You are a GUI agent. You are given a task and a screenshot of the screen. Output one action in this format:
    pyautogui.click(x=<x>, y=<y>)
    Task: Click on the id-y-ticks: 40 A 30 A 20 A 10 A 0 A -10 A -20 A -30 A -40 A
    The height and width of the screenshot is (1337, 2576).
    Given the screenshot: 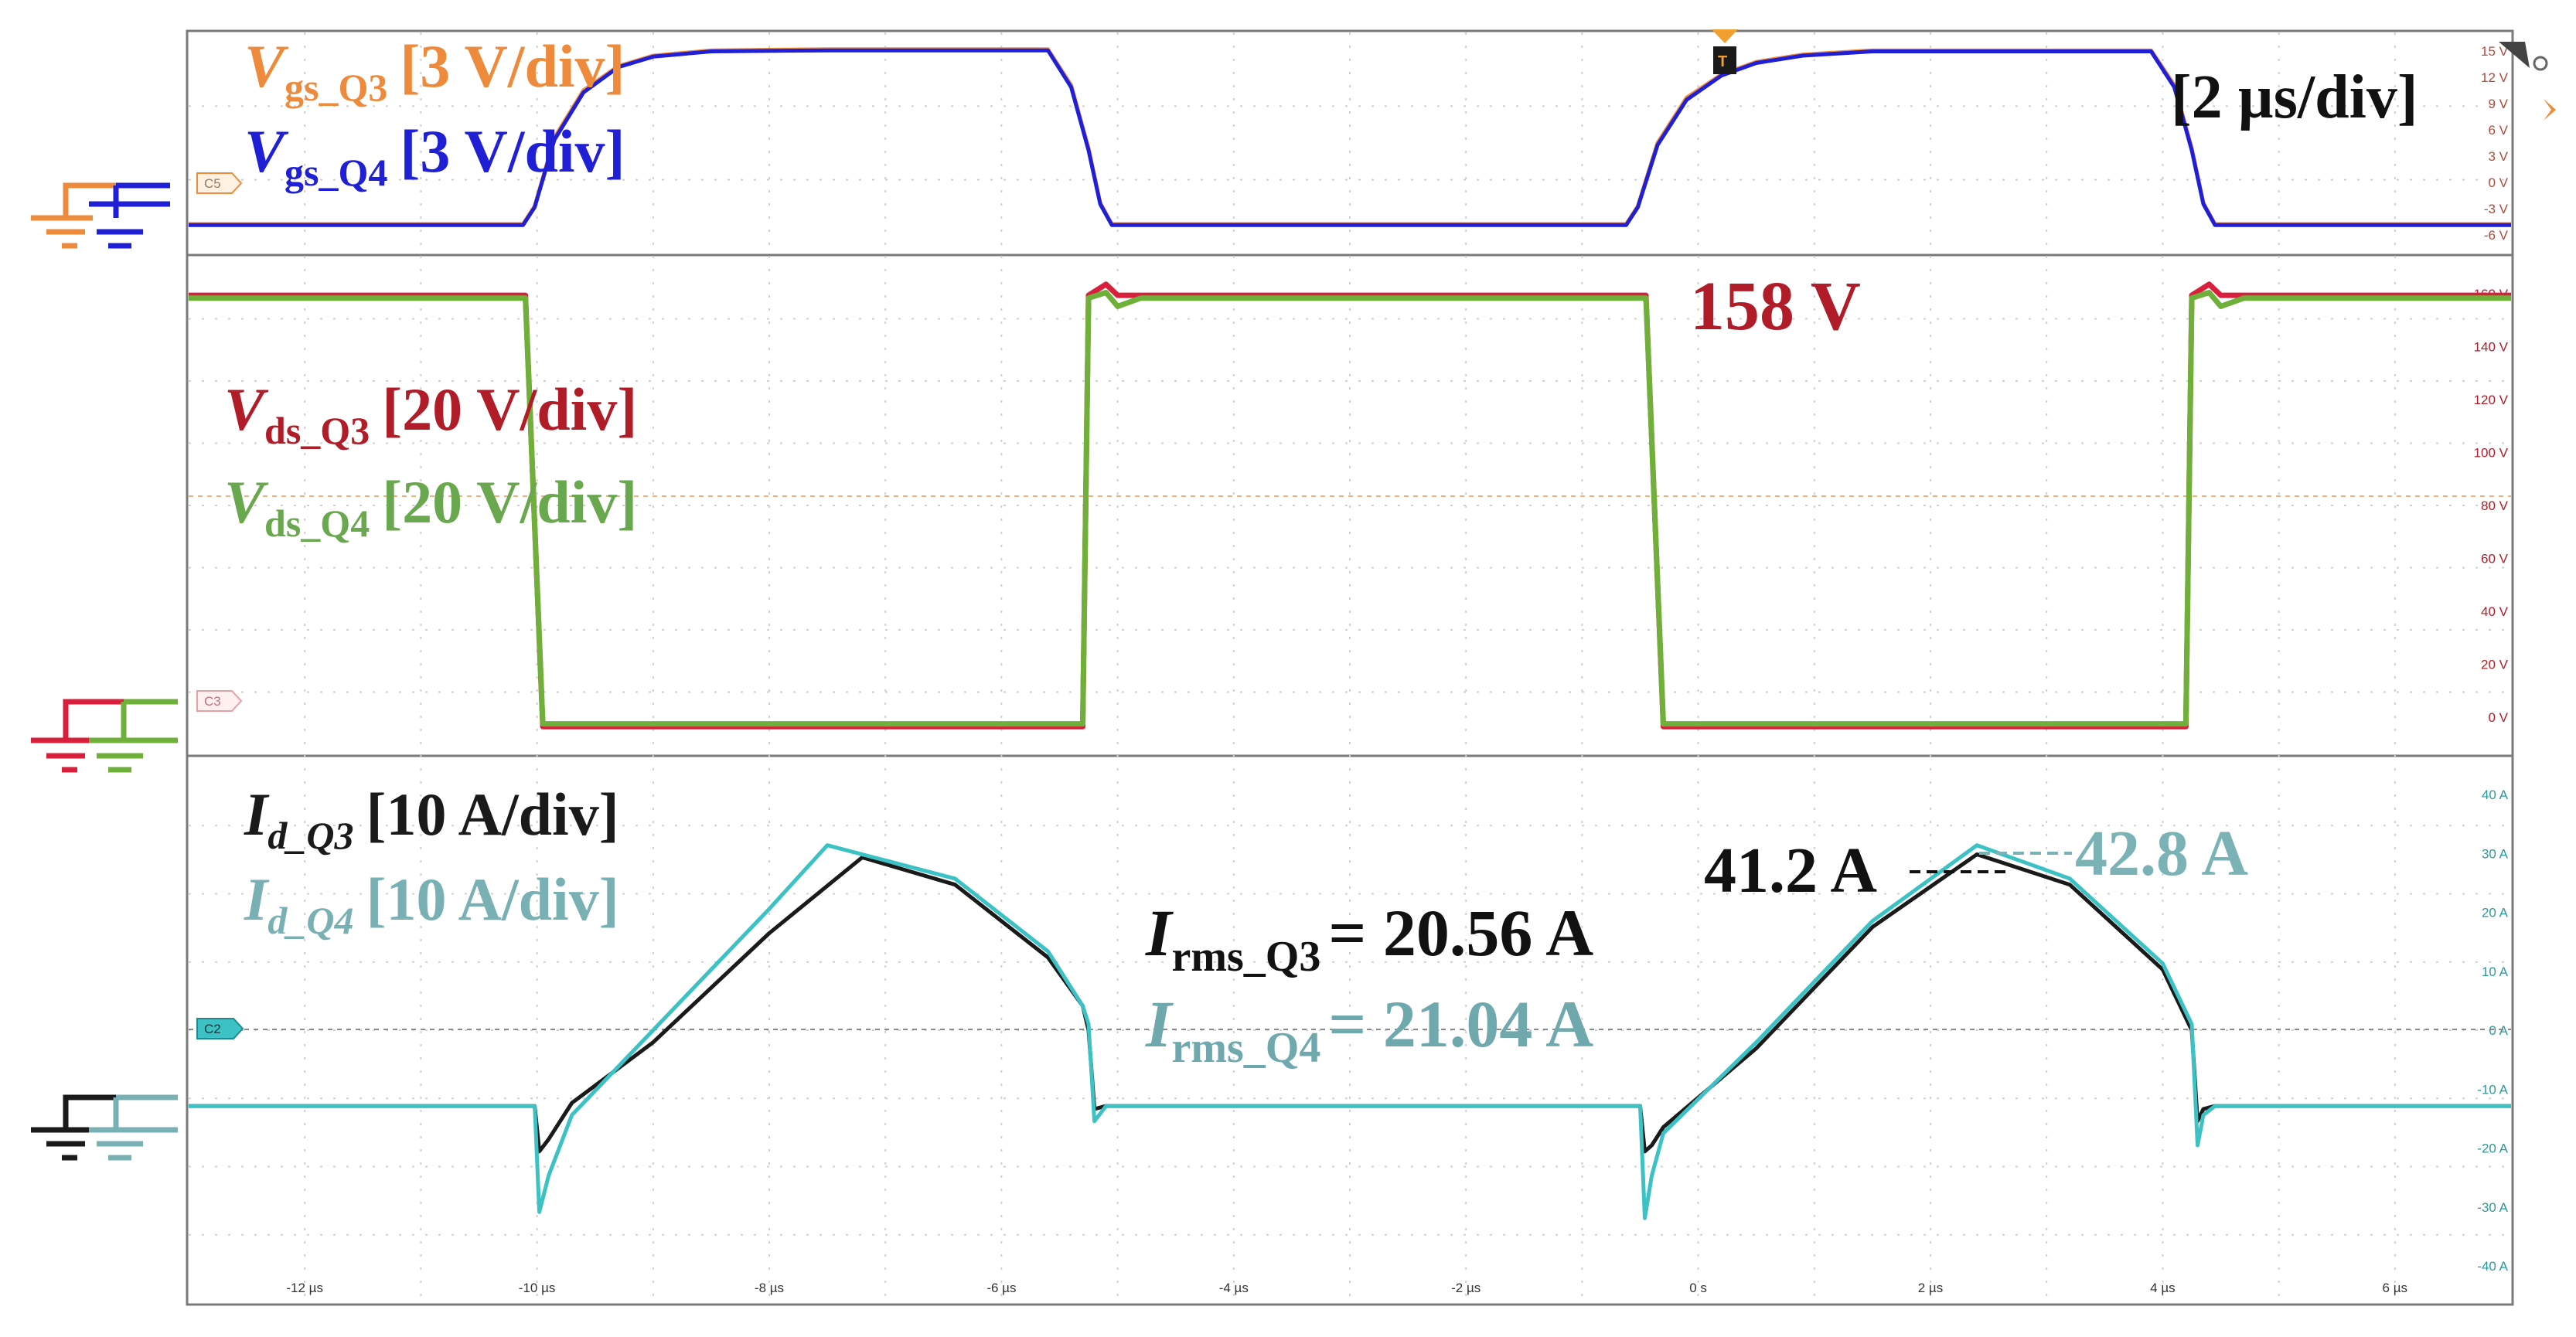 What is the action you would take?
    pyautogui.click(x=2492, y=1031)
    